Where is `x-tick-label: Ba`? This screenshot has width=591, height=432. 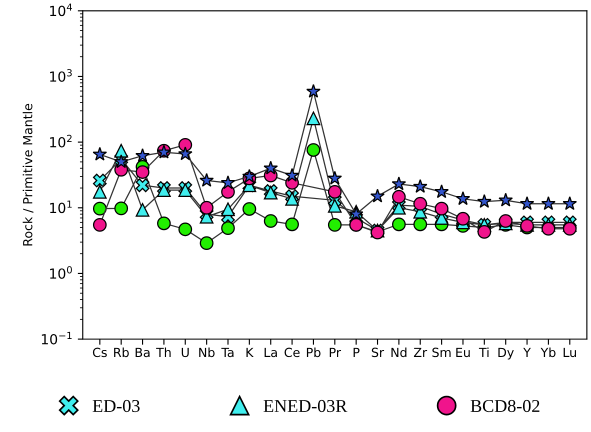 x-tick-label: Ba is located at coordinates (143, 353).